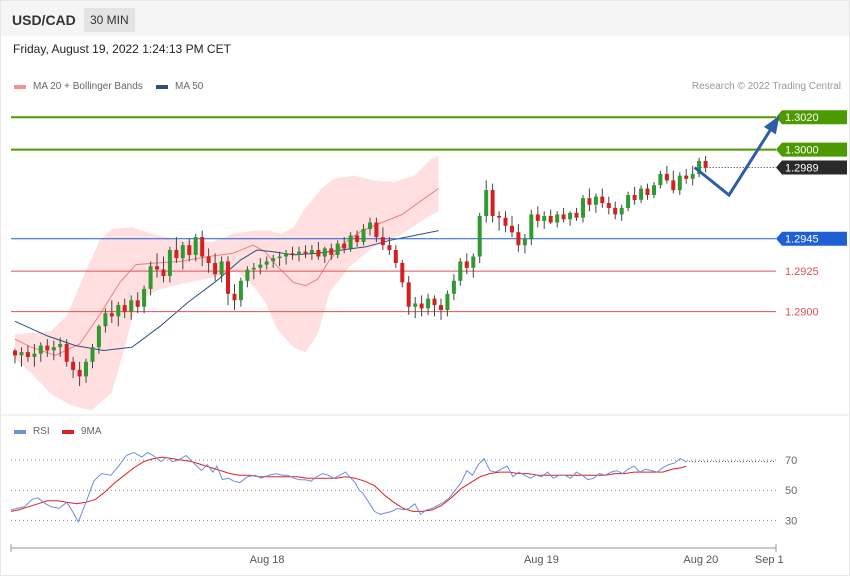 This screenshot has height=576, width=850. What do you see at coordinates (802, 169) in the screenshot?
I see `last-price-label: 1.2989` at bounding box center [802, 169].